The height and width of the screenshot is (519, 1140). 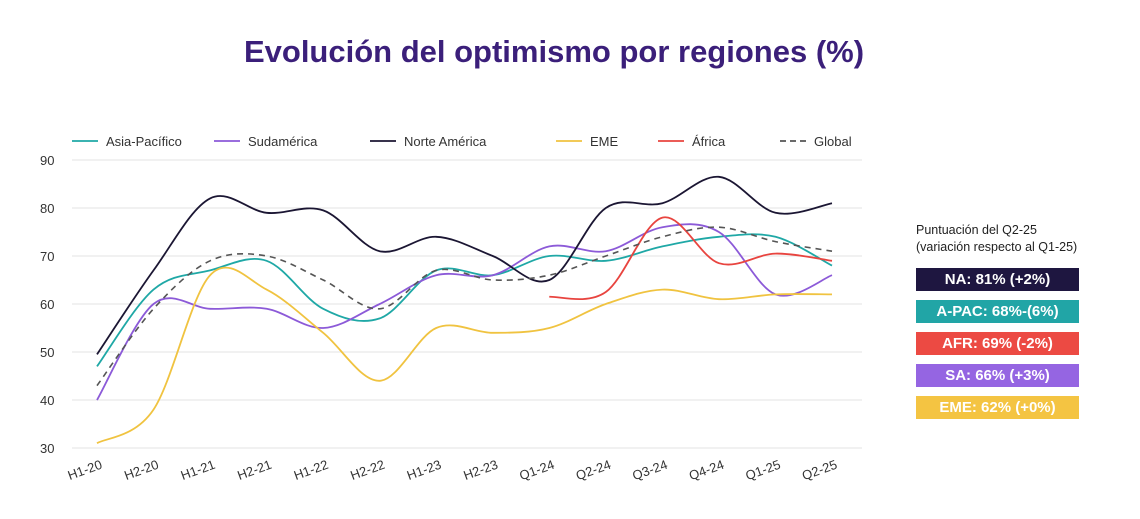 I want to click on x-tick-label: H1-23, so click(x=424, y=470).